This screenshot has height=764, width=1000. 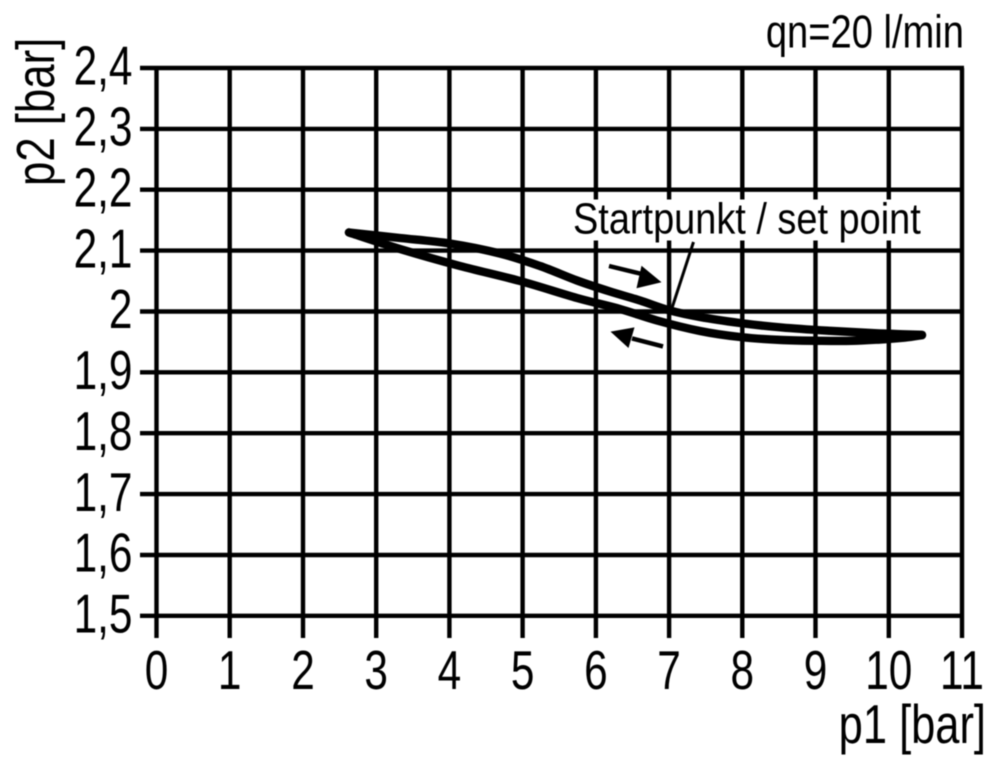 I want to click on svg-text: 2,1, so click(x=103, y=249).